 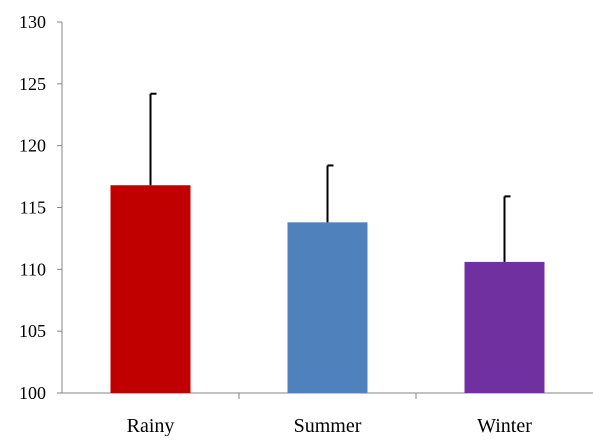 What do you see at coordinates (32, 146) in the screenshot?
I see `y-tick-label: 120` at bounding box center [32, 146].